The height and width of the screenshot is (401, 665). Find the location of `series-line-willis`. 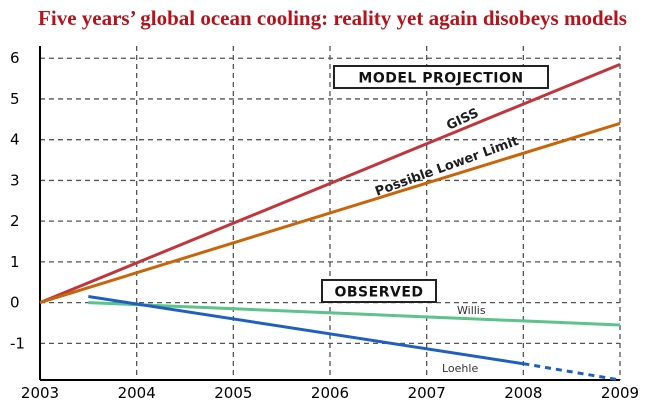

series-line-willis is located at coordinates (354, 314).